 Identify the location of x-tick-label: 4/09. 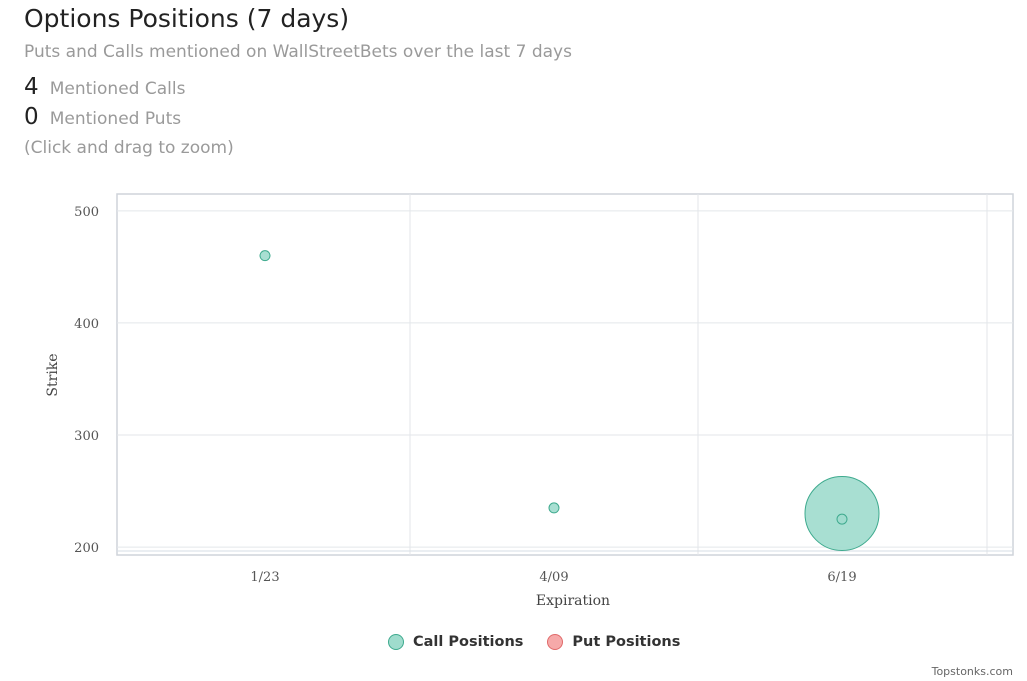
(553, 577).